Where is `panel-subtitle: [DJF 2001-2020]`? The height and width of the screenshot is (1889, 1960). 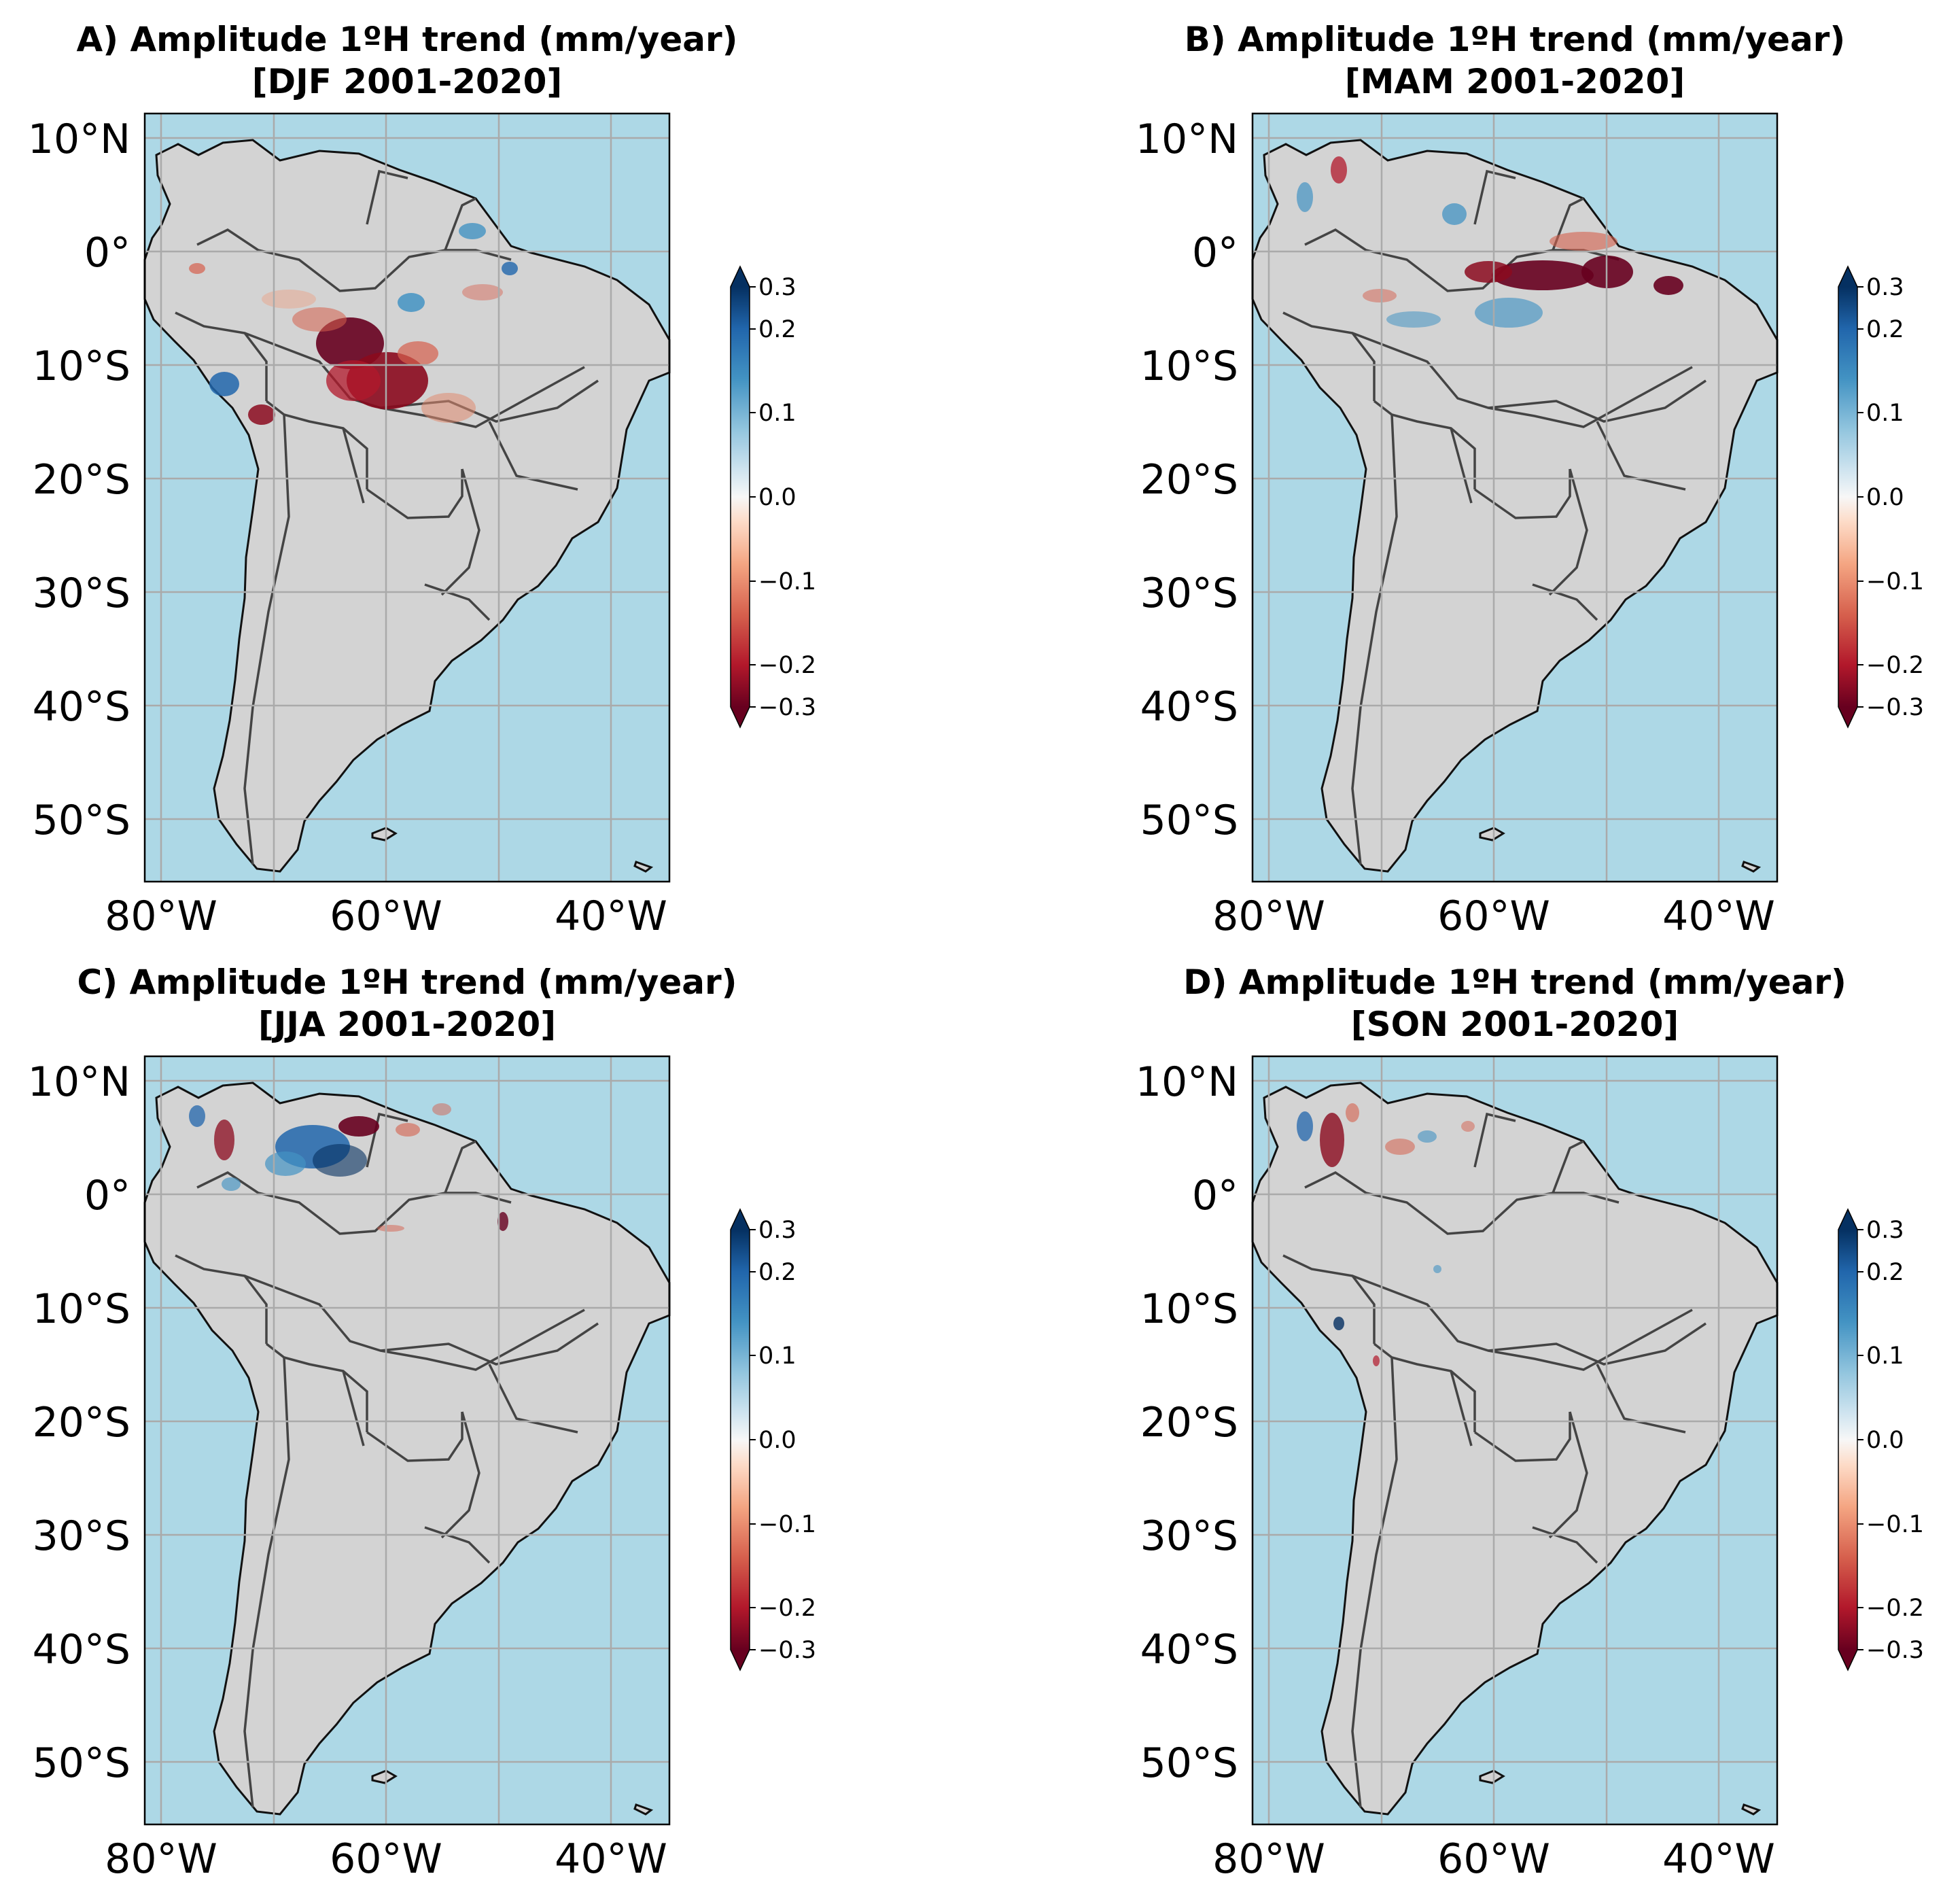 panel-subtitle: [DJF 2001-2020] is located at coordinates (407, 81).